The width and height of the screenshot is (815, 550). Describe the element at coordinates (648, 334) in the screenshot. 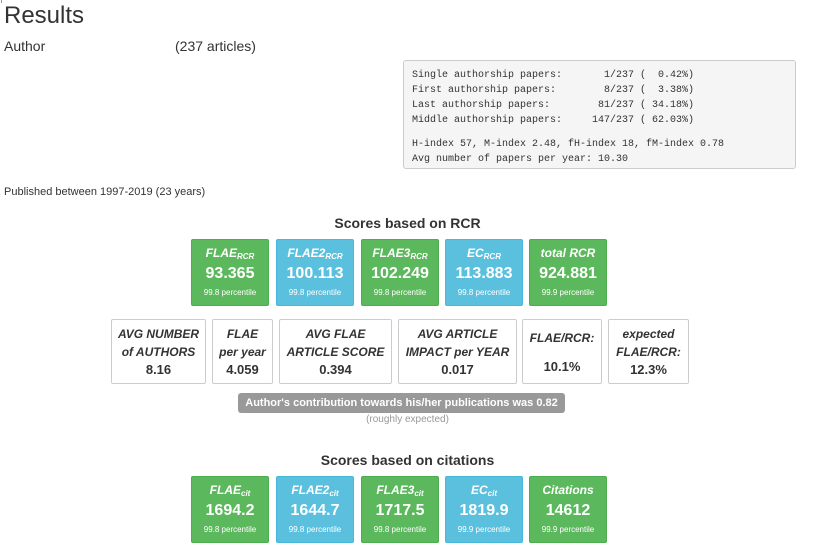

I see `metric-label-line1: expected` at that location.